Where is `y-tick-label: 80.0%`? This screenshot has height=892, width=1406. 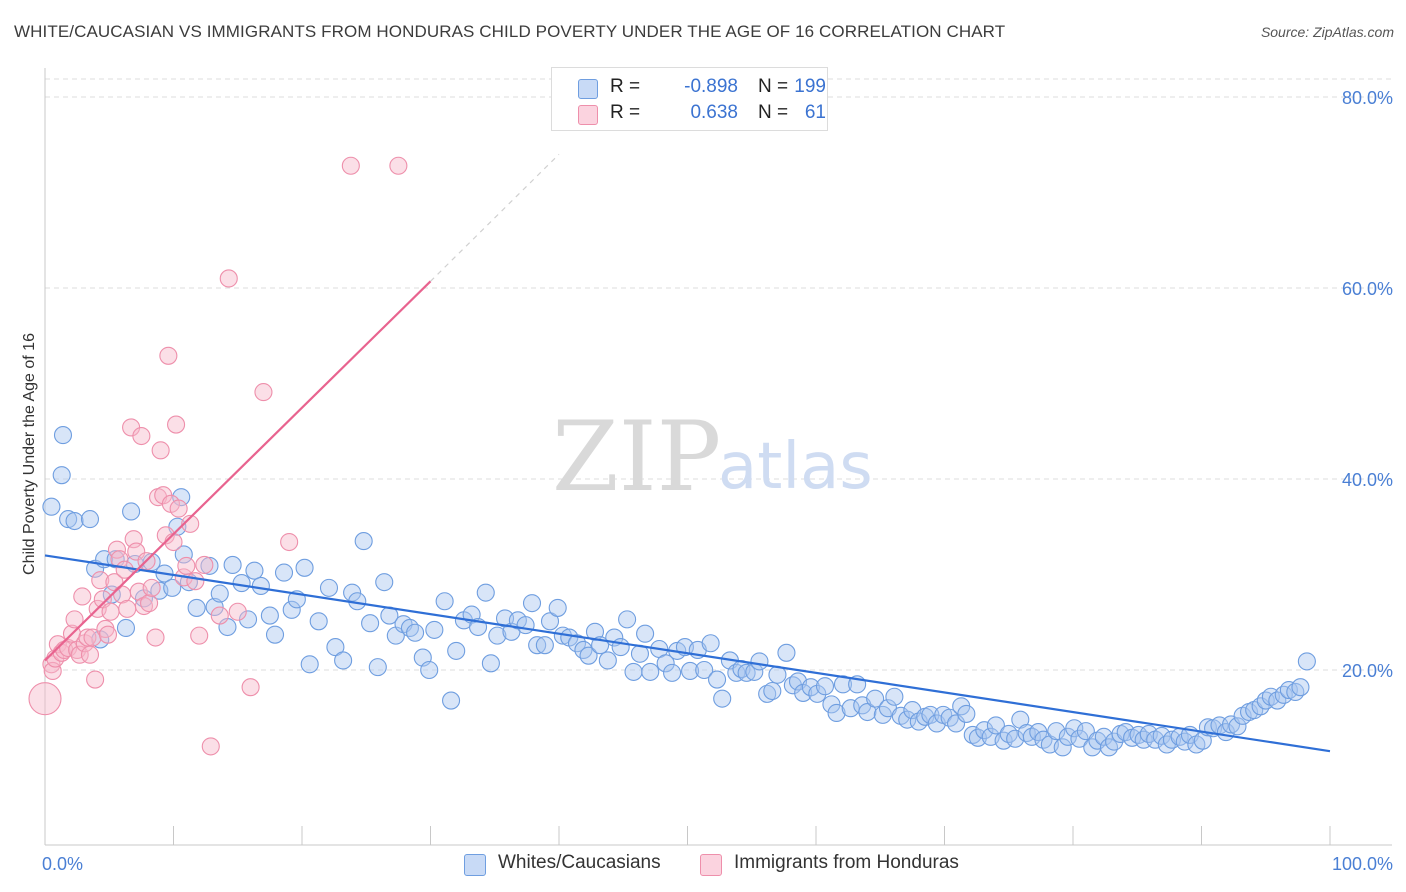 y-tick-label: 80.0% is located at coordinates (1367, 98).